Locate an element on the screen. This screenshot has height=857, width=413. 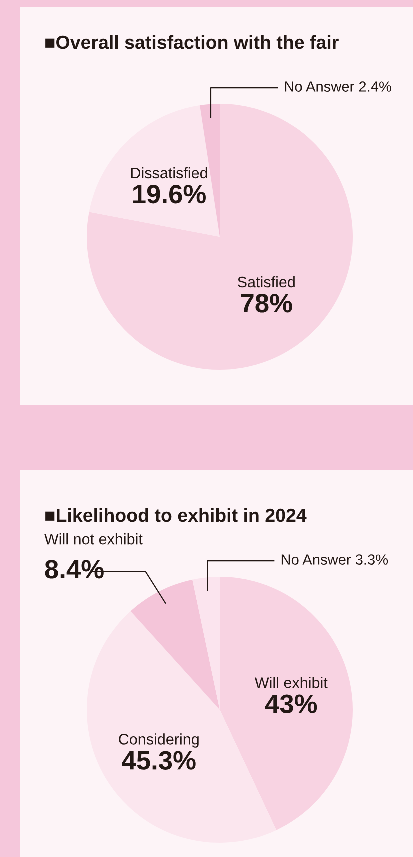
slice-label: Will not exhibit is located at coordinates (93, 539).